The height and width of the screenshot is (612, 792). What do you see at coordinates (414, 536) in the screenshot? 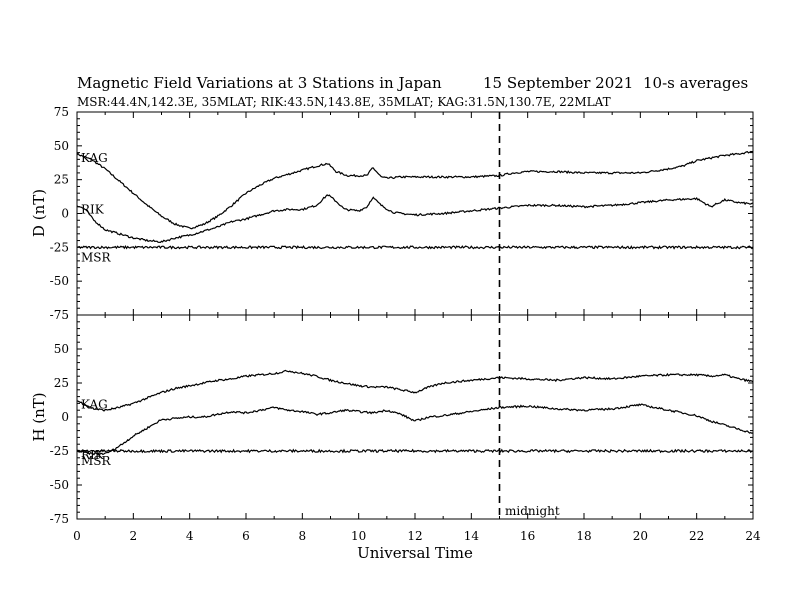
I see `x-tick-label: 12` at bounding box center [414, 536].